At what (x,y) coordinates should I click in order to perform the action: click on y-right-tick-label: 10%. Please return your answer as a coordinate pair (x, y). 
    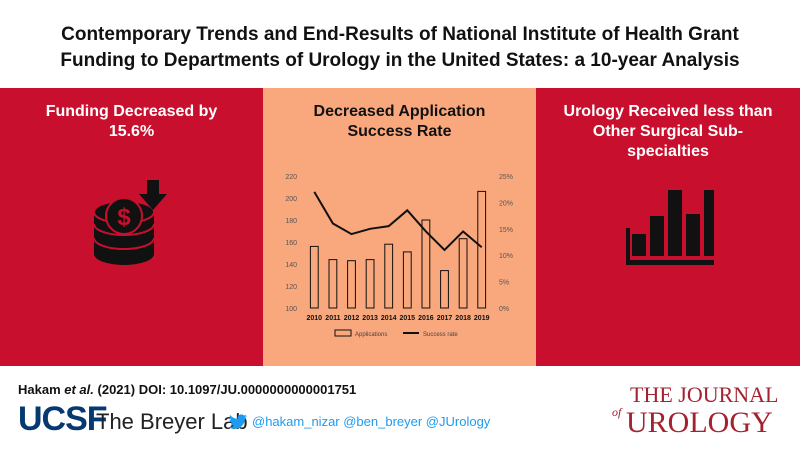
    Looking at the image, I should click on (506, 256).